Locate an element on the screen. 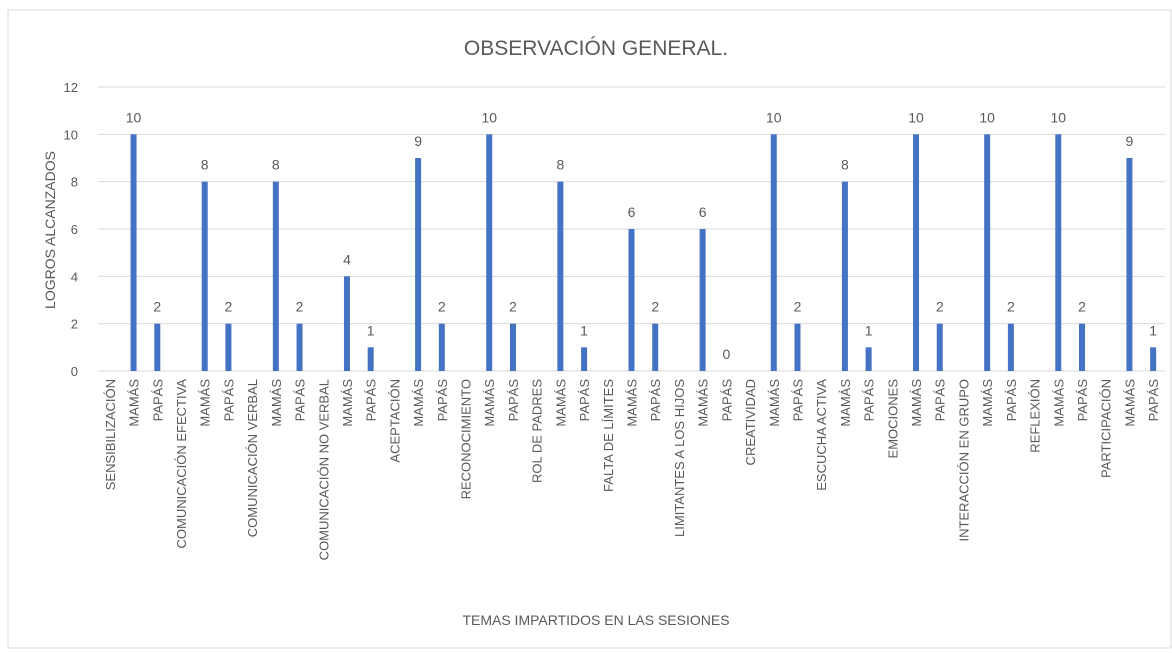 The image size is (1172, 654). x-tick-label: COMUNICACIÓN NO VERBAL is located at coordinates (323, 469).